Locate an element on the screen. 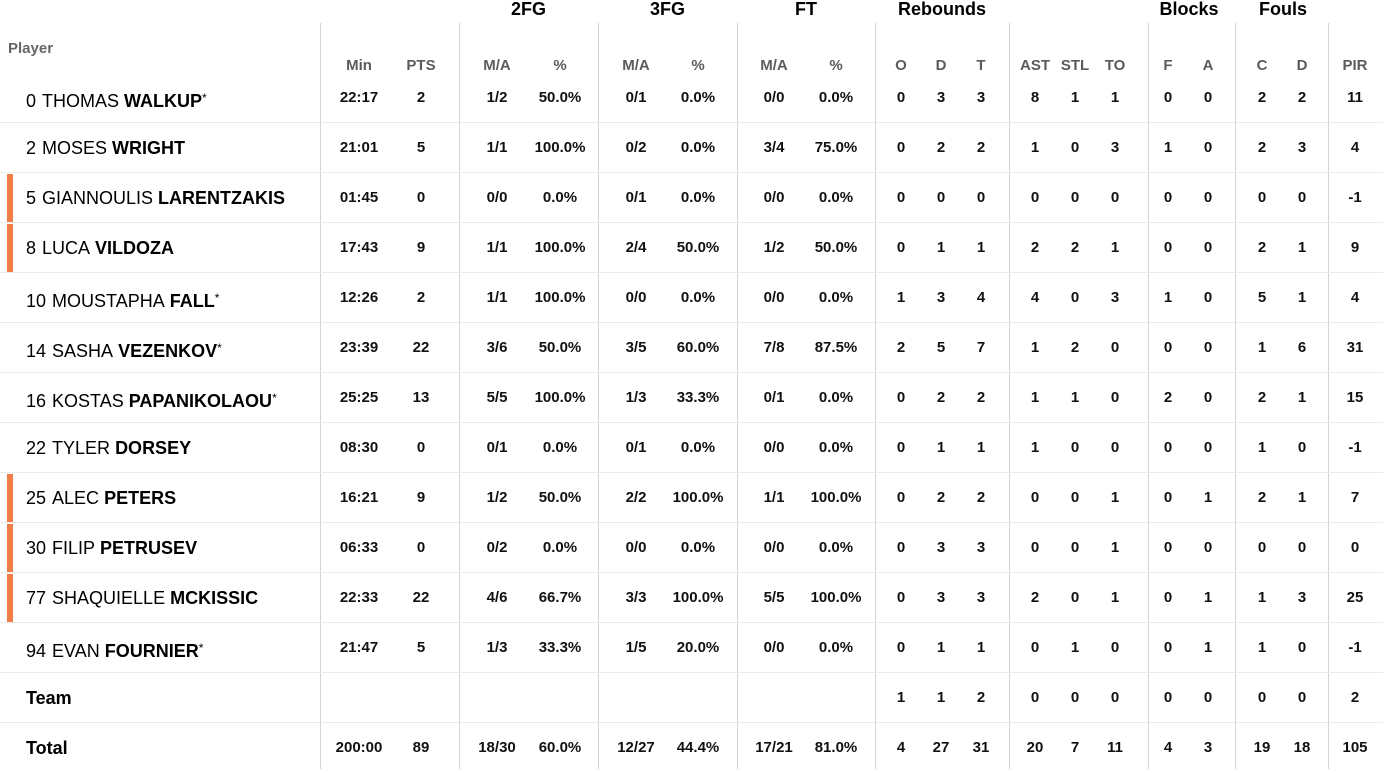 The height and width of the screenshot is (773, 1391). player-name-link: 2 MOSES WRIGHT is located at coordinates (105, 148).